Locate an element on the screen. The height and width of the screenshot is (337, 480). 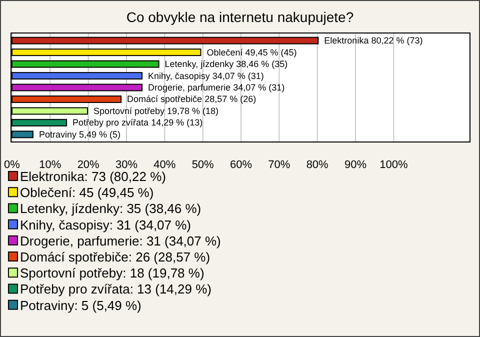
text: Sportovní potřeby: 18 (19,78 %) is located at coordinates (112, 273).